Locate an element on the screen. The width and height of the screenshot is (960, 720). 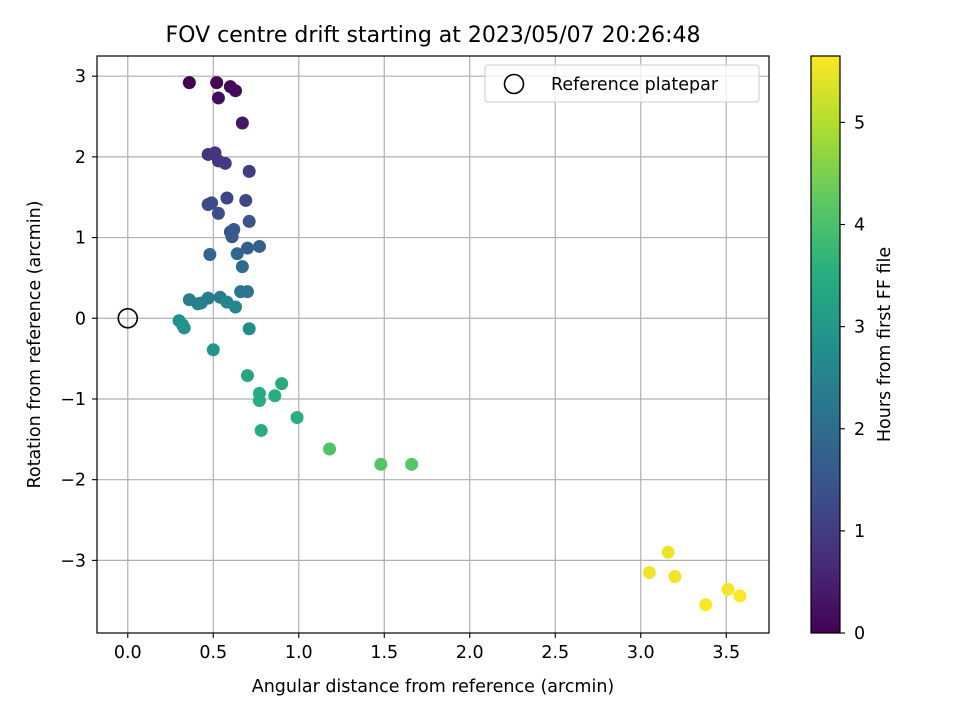
colorbar-ticks: 0 1 2 3 4 5 is located at coordinates (852, 378).